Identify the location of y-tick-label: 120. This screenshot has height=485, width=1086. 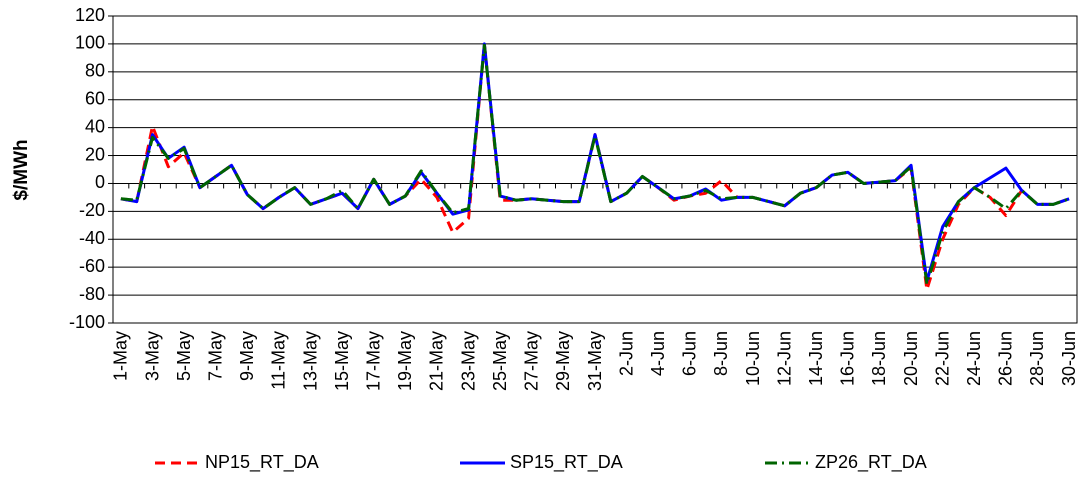
(90, 15).